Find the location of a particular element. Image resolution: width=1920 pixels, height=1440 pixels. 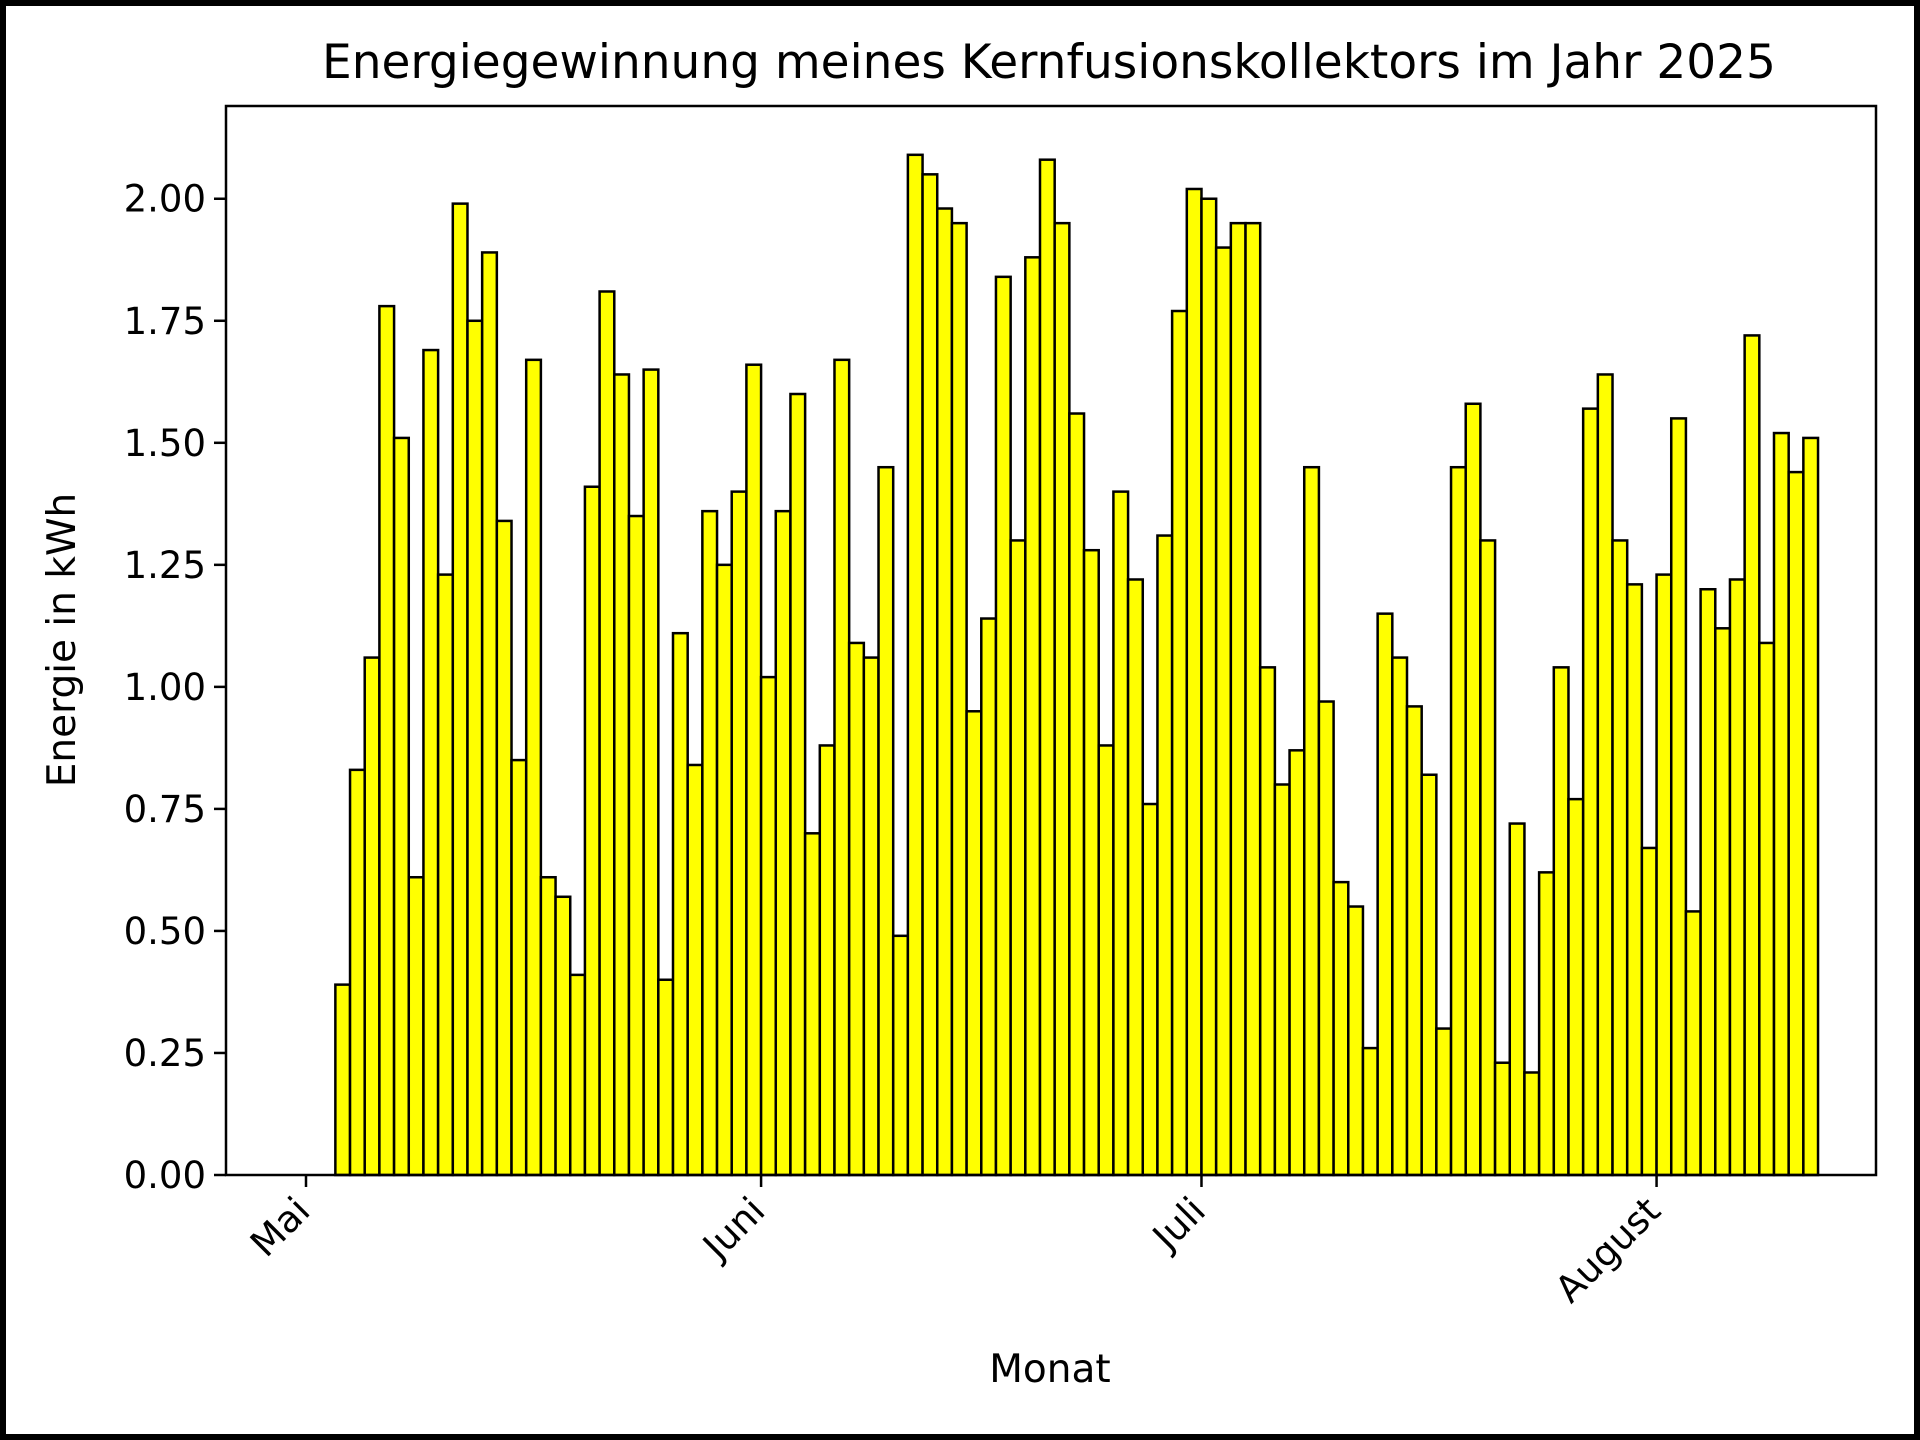

x-tick-label: August is located at coordinates (1608, 1250).